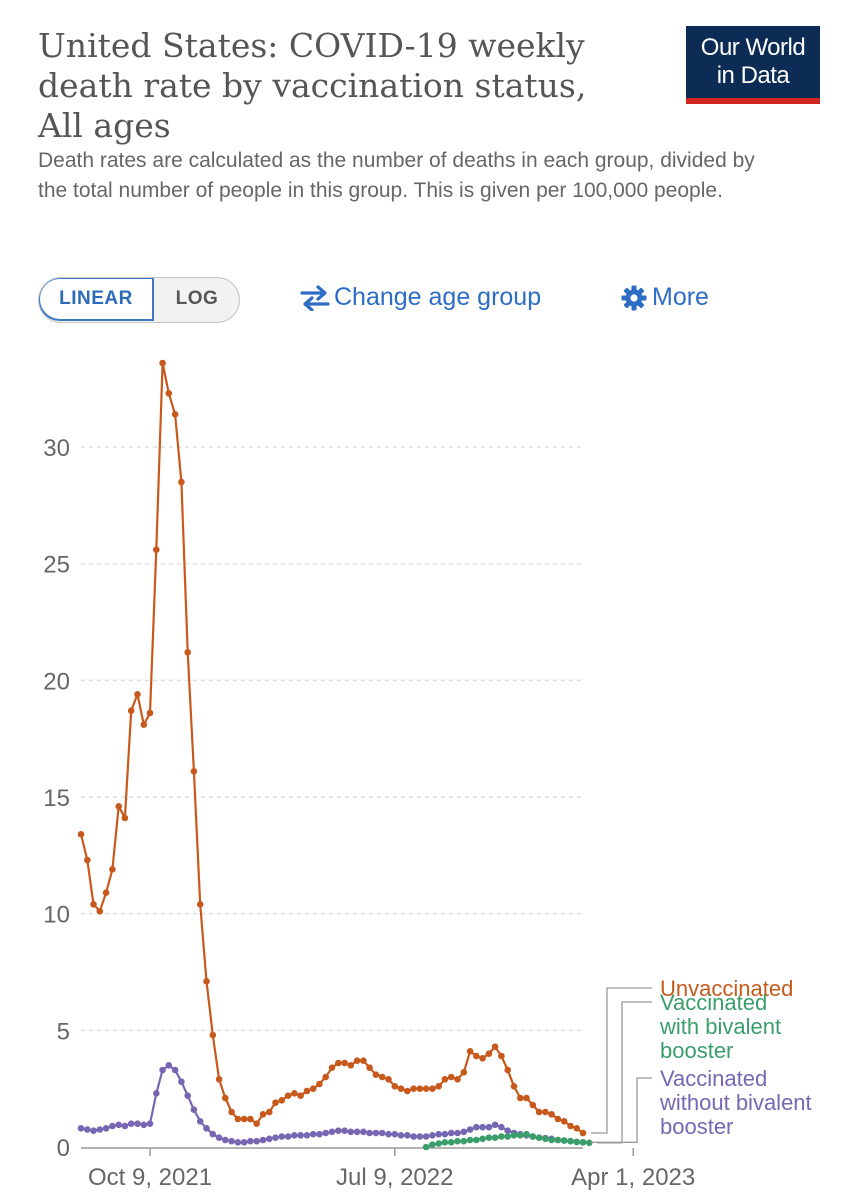 This screenshot has height=1200, width=858. I want to click on y-tick-label: 5, so click(63, 1031).